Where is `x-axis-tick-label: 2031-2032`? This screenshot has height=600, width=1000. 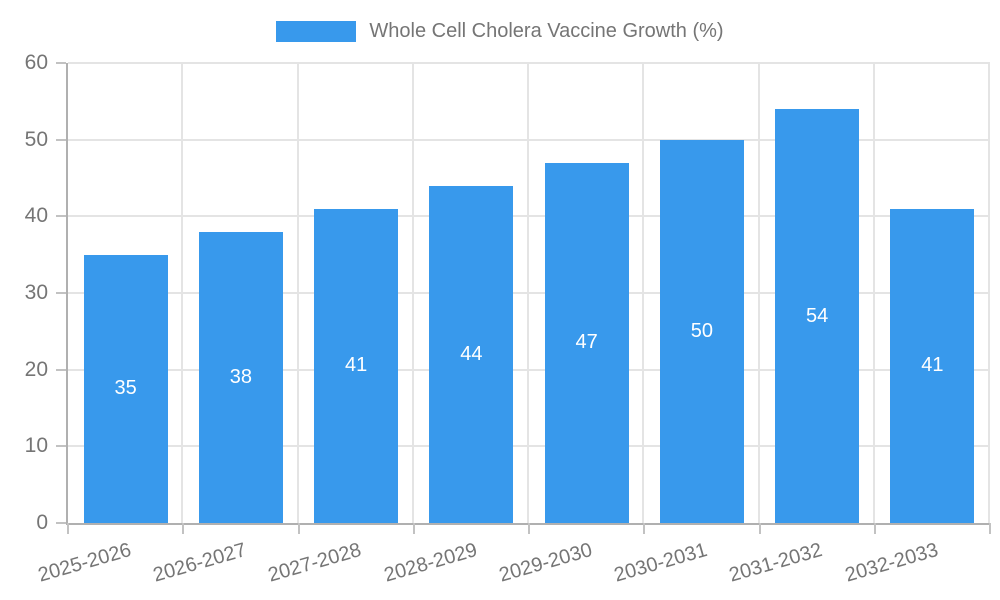 x-axis-tick-label: 2031-2032 is located at coordinates (776, 563).